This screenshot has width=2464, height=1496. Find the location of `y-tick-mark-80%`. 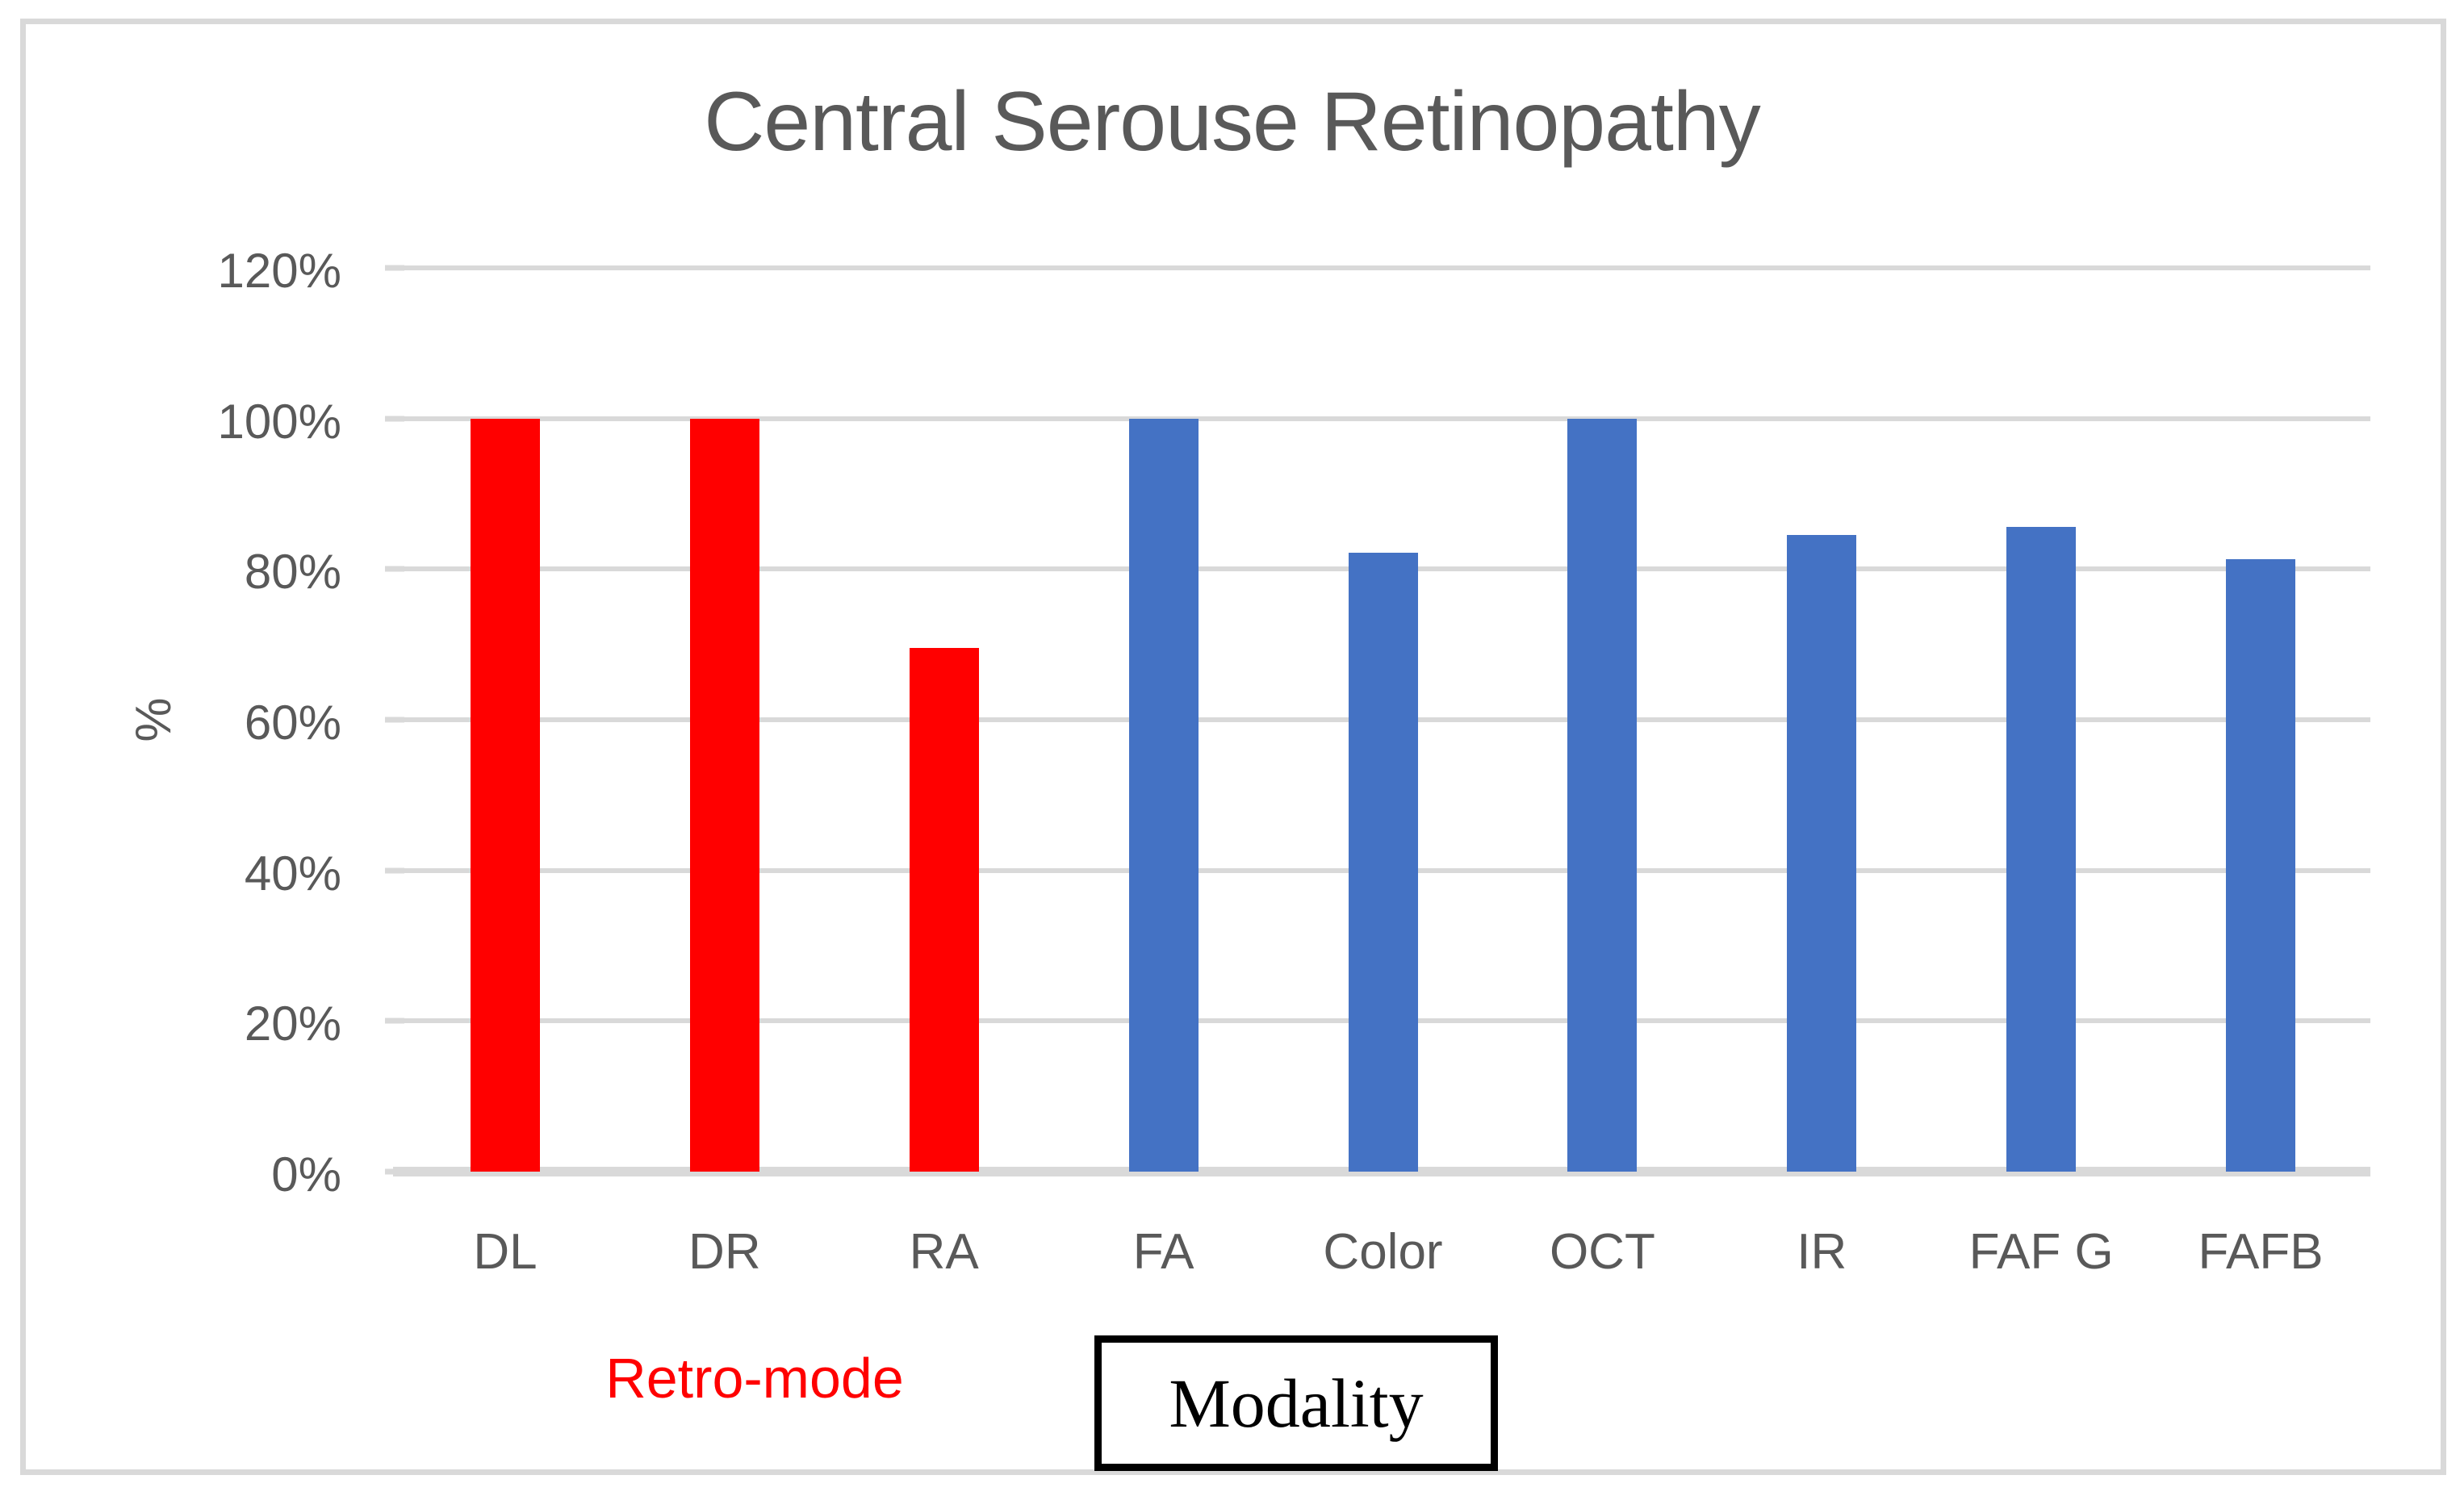

y-tick-mark-80% is located at coordinates (394, 569).